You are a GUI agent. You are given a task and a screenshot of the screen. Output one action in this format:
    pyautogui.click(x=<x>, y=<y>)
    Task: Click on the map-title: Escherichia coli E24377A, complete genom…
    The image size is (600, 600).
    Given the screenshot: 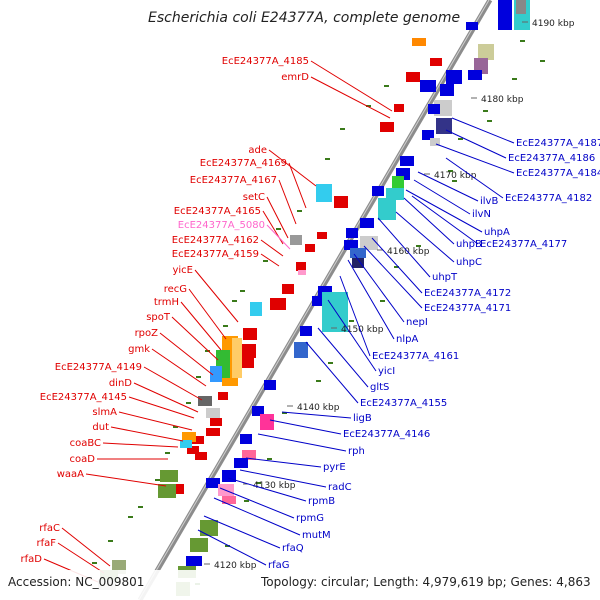 What is the action you would take?
    pyautogui.click(x=304, y=18)
    